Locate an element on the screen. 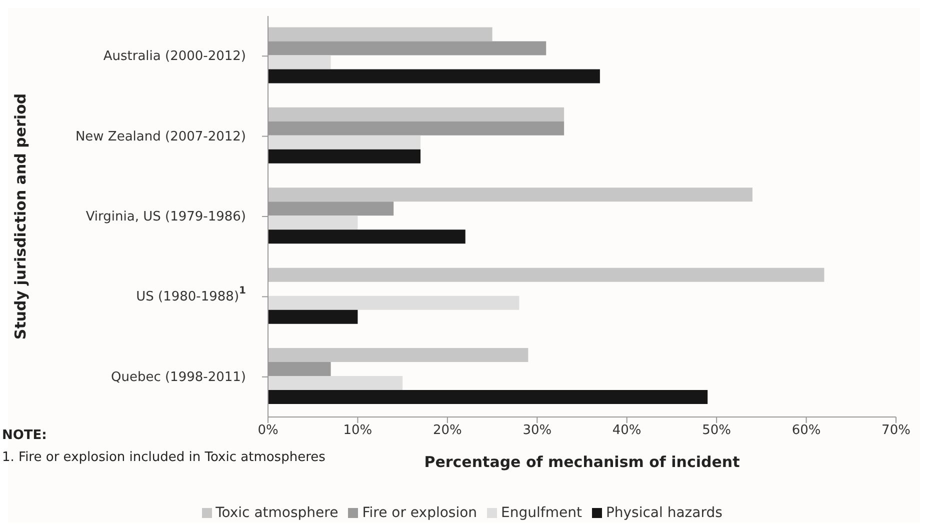  x-tick-label: 40% is located at coordinates (627, 430).